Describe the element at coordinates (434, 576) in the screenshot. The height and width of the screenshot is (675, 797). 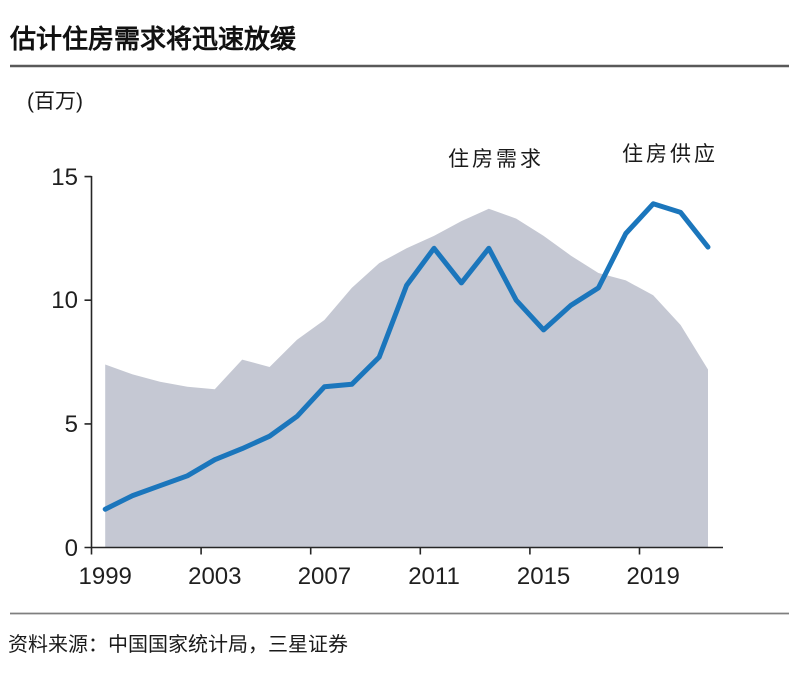
I see `x-tick-label-2011: 2011` at that location.